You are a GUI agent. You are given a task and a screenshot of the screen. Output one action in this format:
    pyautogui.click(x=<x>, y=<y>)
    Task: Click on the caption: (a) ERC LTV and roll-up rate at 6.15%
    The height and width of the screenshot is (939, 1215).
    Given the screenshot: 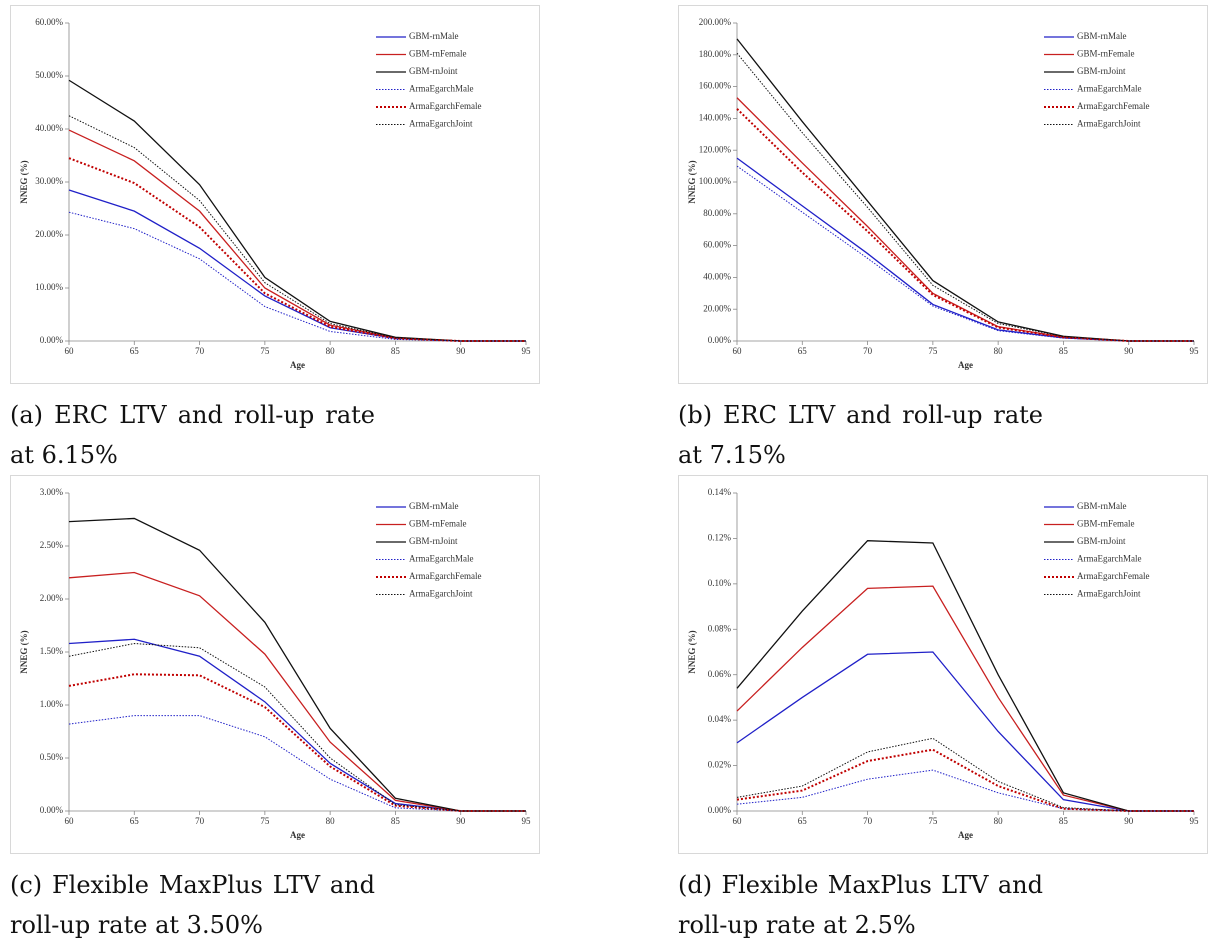 What is the action you would take?
    pyautogui.click(x=192, y=435)
    